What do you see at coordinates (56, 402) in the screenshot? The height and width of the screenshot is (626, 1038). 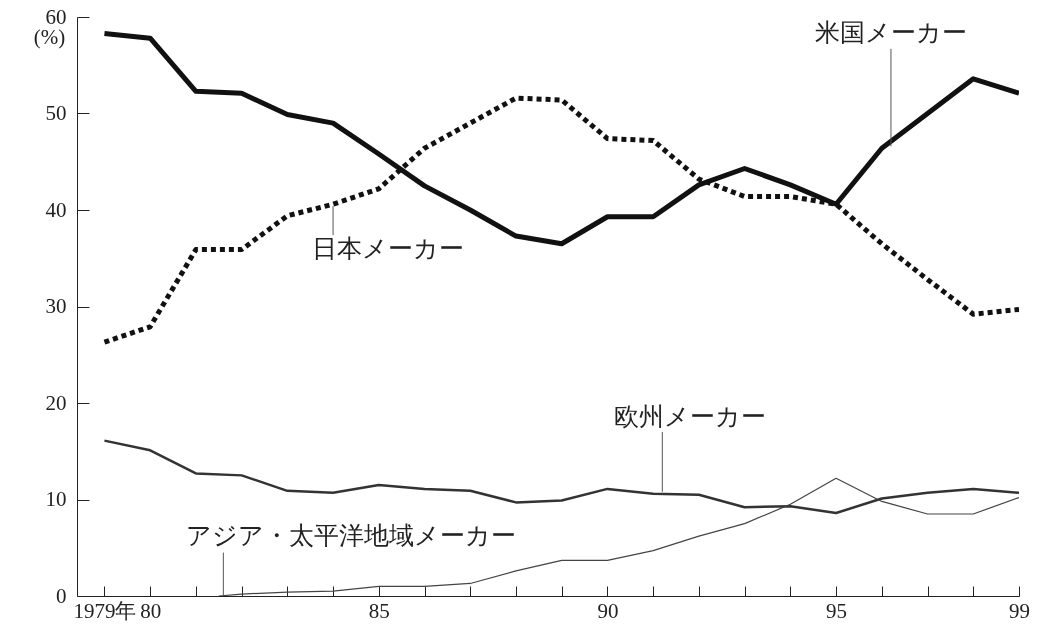 I see `y-tick-label: 20` at bounding box center [56, 402].